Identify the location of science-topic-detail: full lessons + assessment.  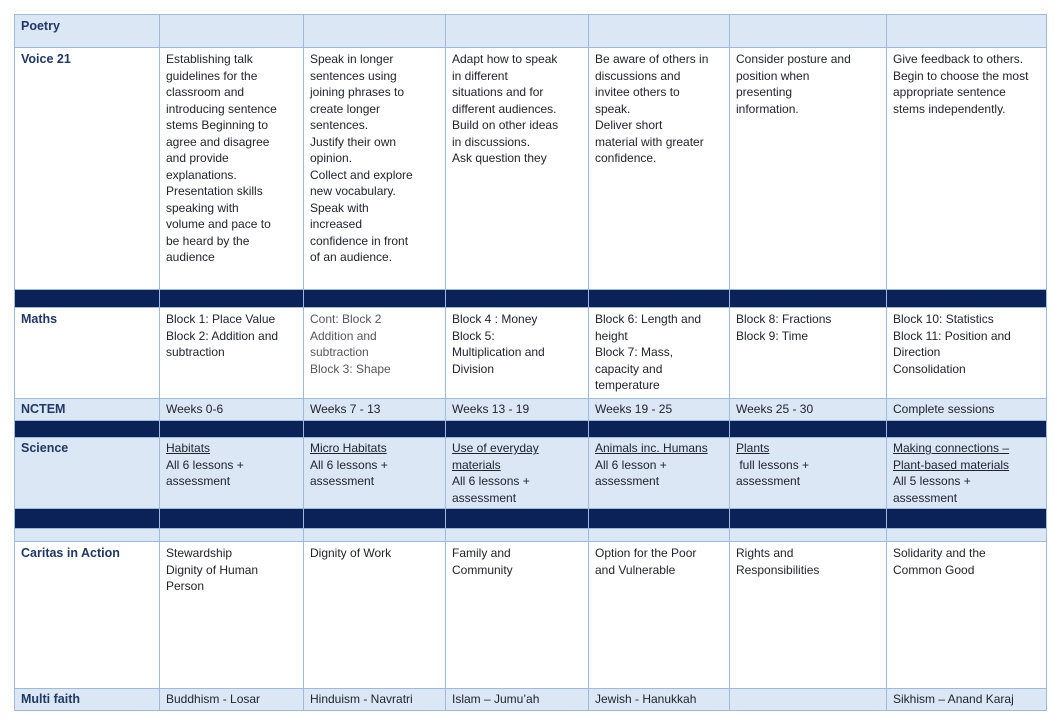
(773, 473).